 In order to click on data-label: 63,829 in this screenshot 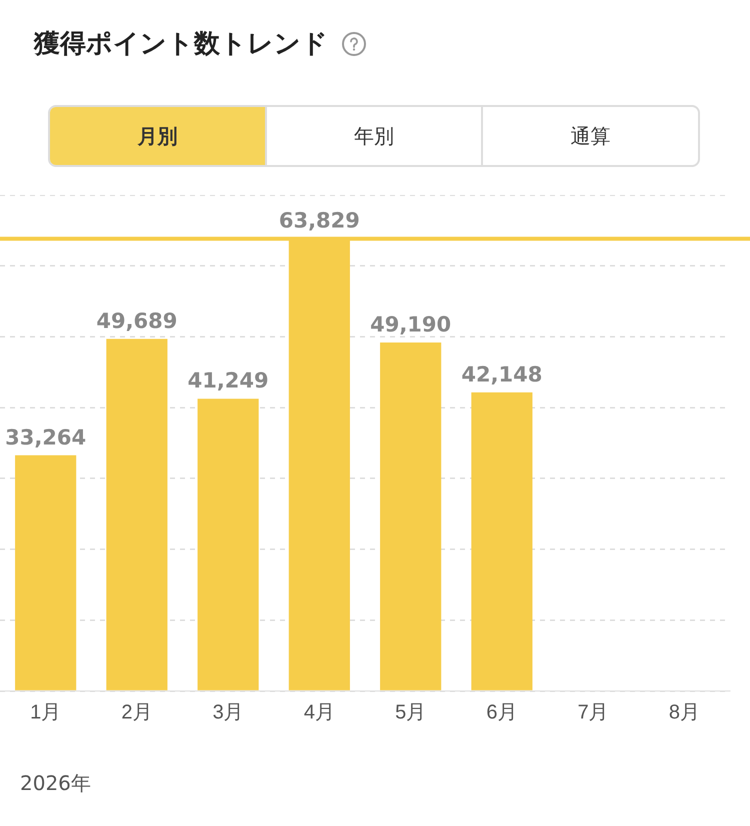, I will do `click(319, 220)`.